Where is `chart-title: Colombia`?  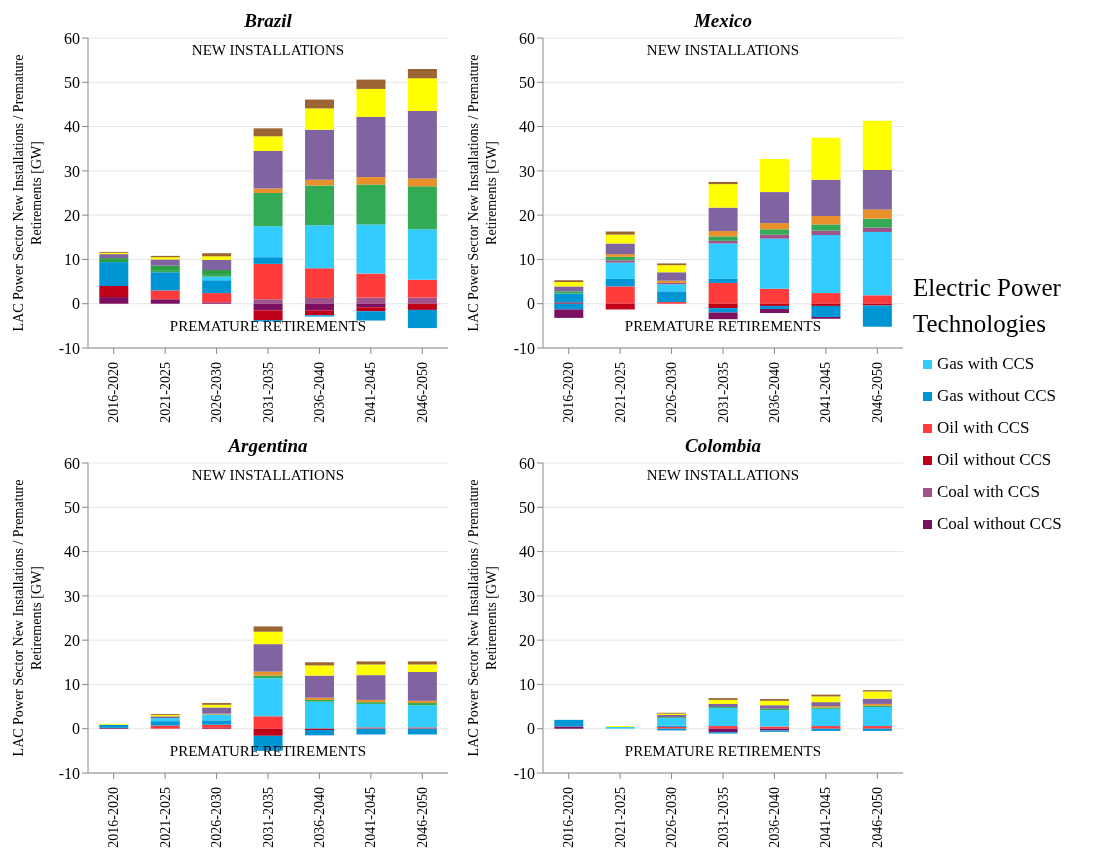 chart-title: Colombia is located at coordinates (723, 446).